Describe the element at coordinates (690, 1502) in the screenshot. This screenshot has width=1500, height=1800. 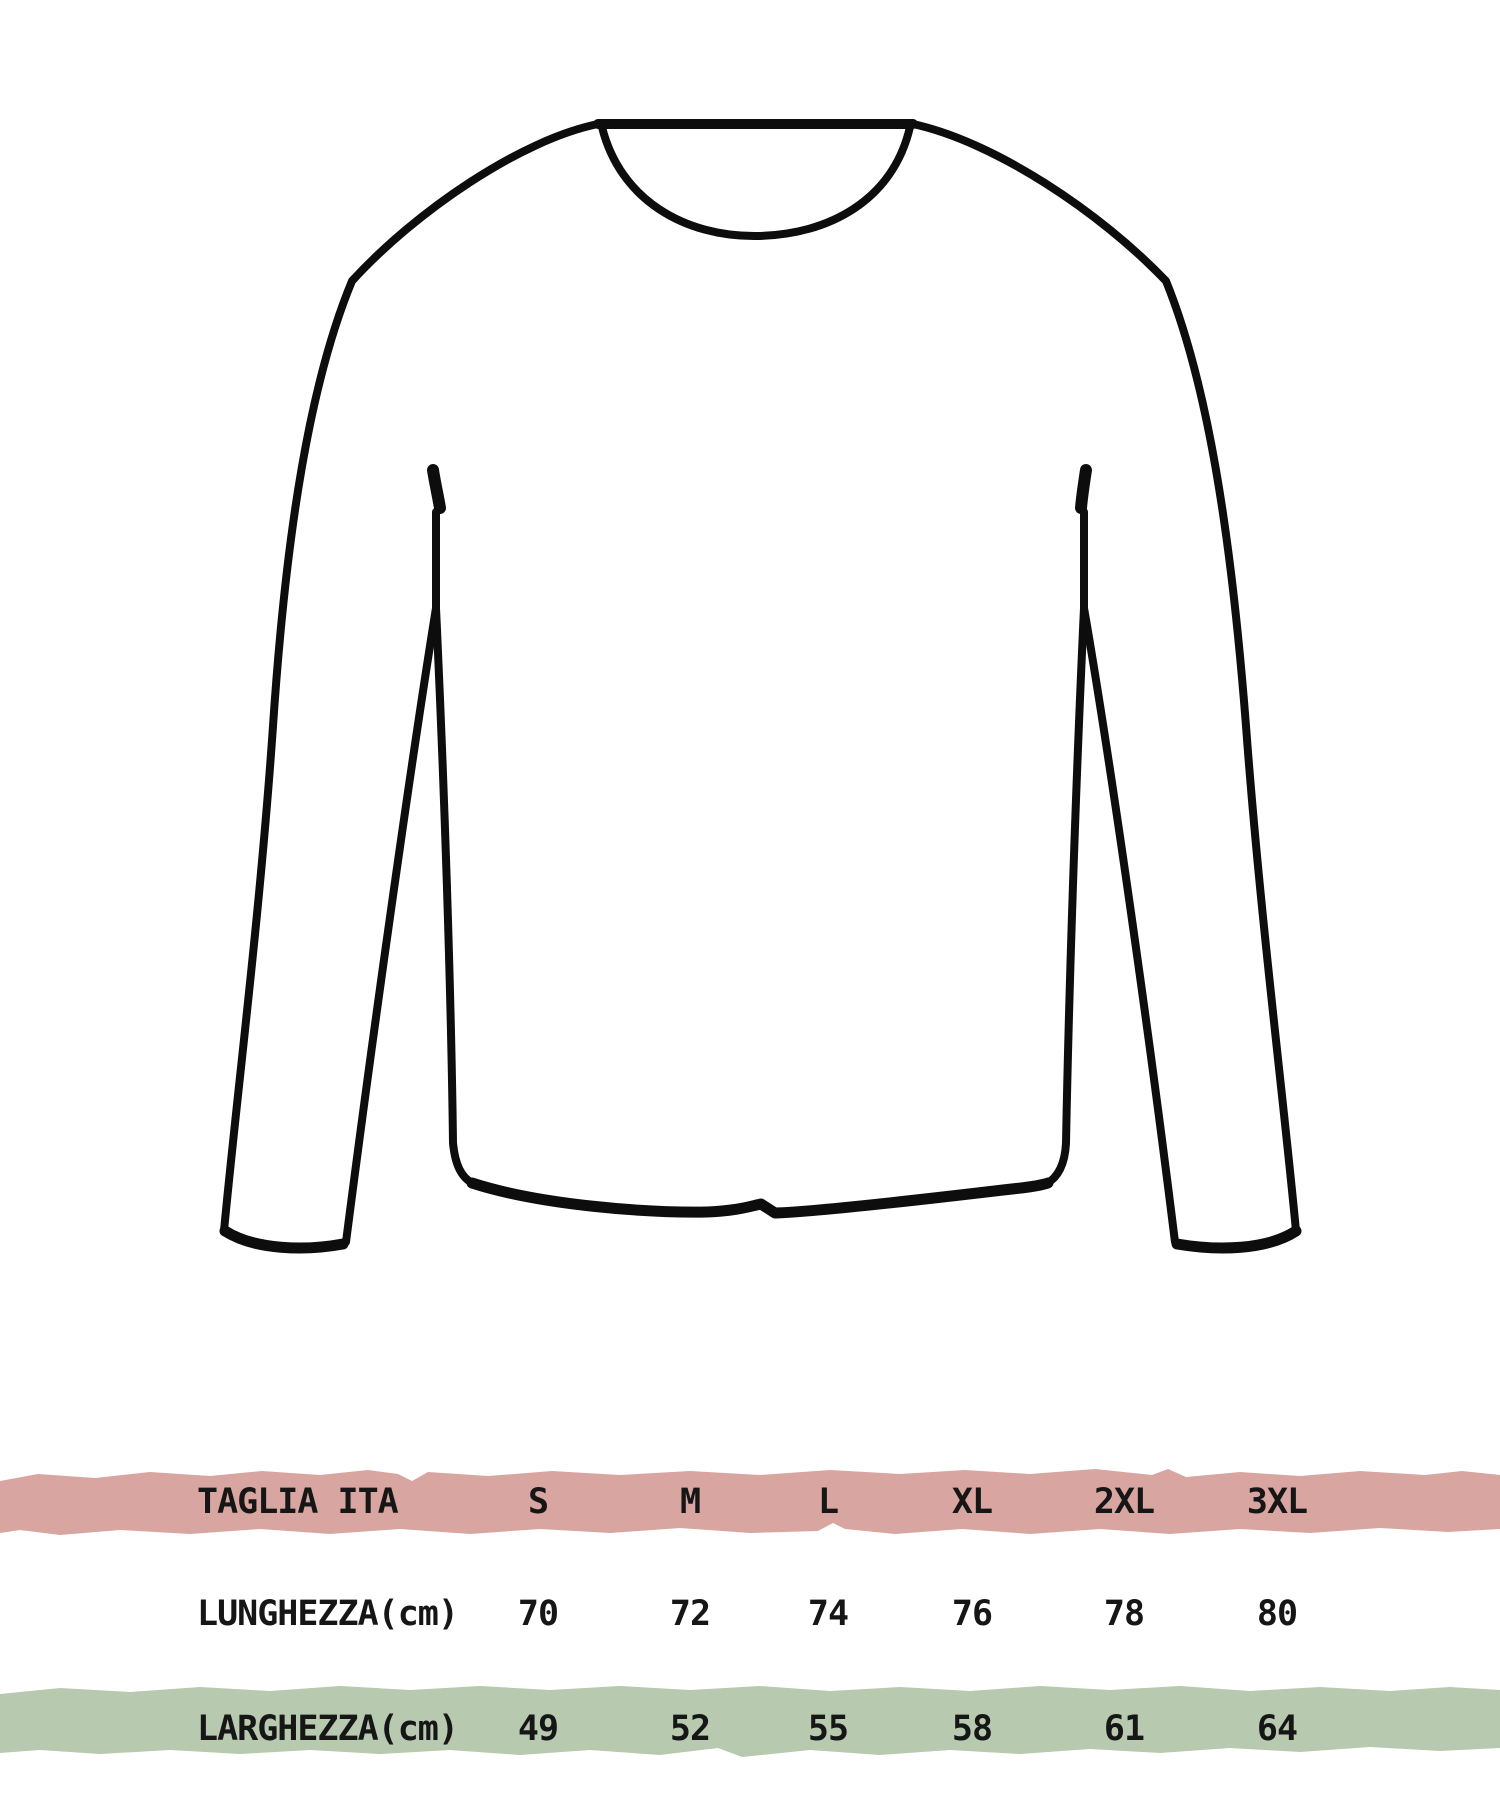
I see `size-col-m: M` at that location.